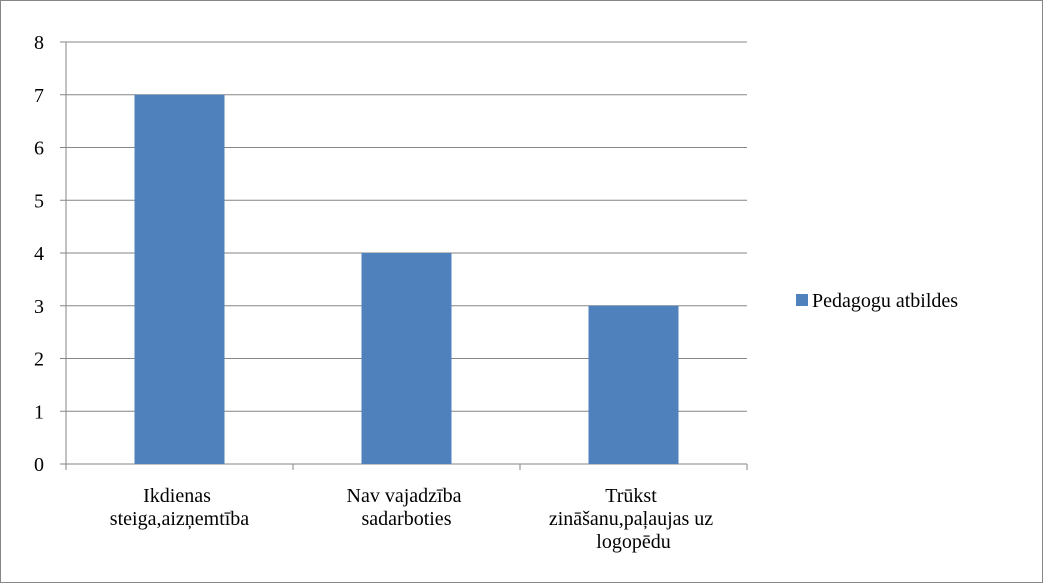  I want to click on y-tick-label: 7, so click(39, 96).